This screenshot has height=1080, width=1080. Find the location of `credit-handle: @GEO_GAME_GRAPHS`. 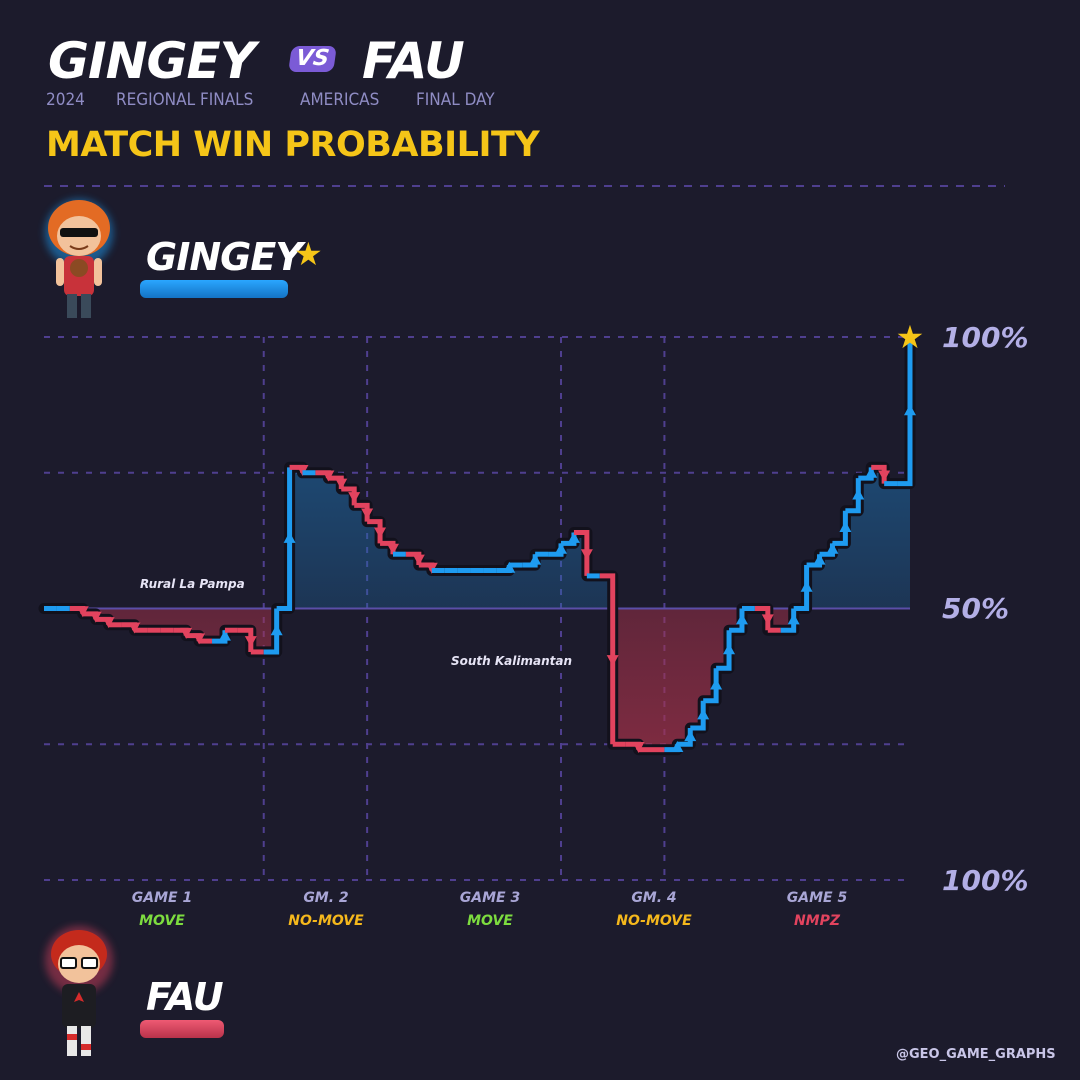

credit-handle: @GEO_GAME_GRAPHS is located at coordinates (976, 1054).